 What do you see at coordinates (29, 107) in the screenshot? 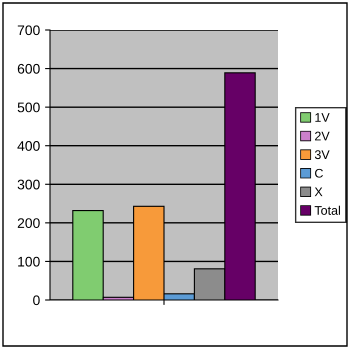
I see `y-tick-label: 500` at bounding box center [29, 107].